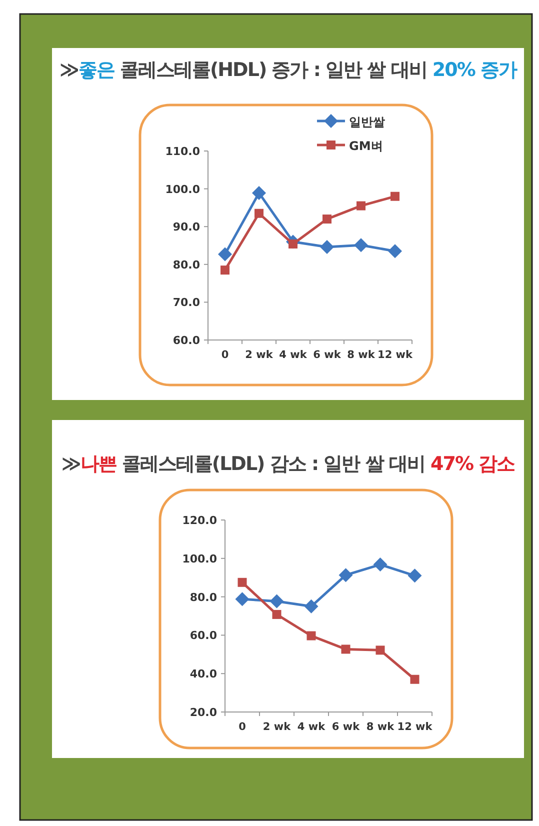  What do you see at coordinates (200, 520) in the screenshot?
I see `y-tick-label: 120.0` at bounding box center [200, 520].